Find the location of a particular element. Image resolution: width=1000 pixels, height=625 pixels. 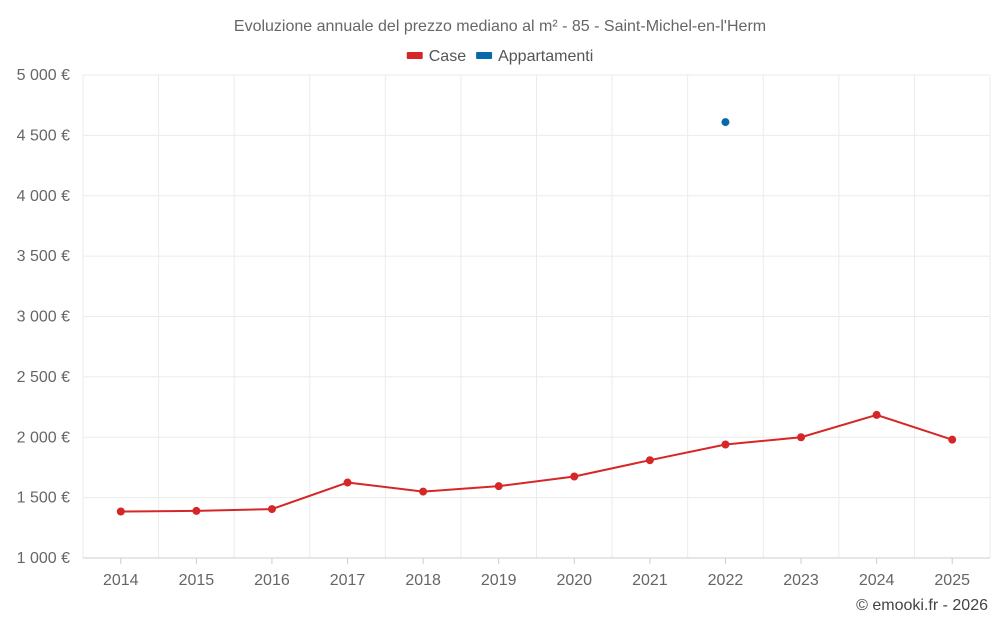

x-tick-label: 2018 is located at coordinates (423, 580).